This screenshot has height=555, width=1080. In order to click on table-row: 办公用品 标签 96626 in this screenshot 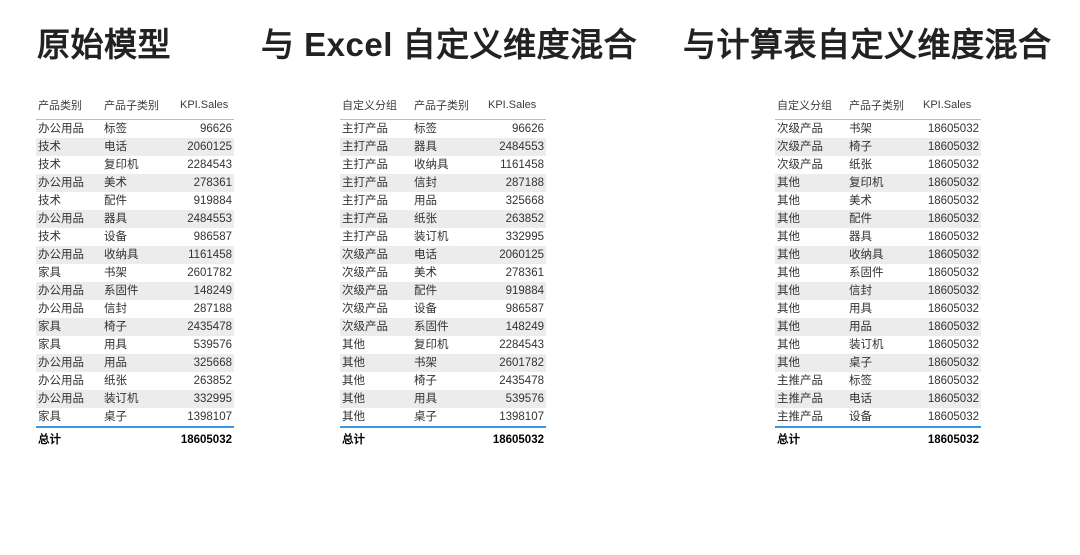, I will do `click(135, 129)`.